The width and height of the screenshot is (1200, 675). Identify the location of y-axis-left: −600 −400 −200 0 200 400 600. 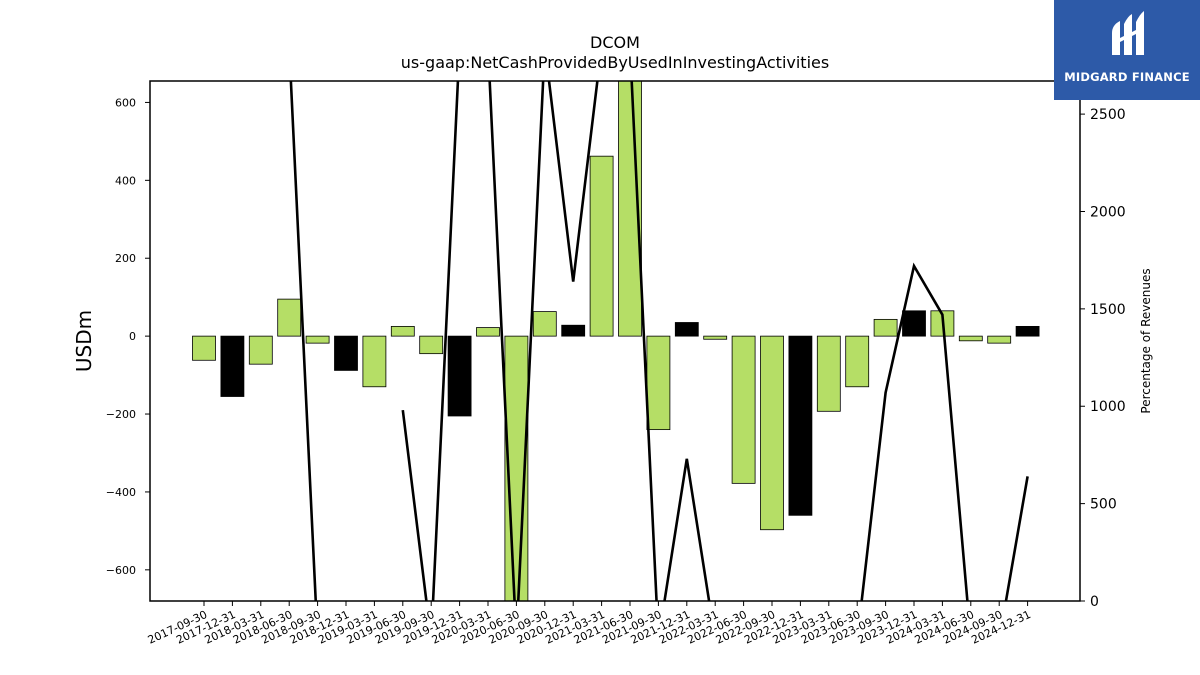
(128, 336).